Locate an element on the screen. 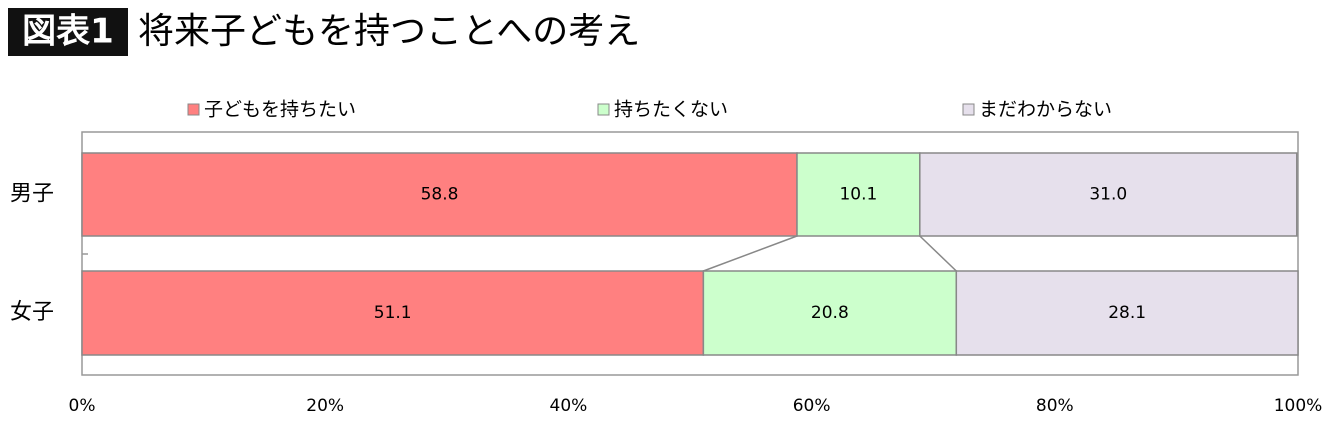 This screenshot has height=428, width=1340. x-tick-label: 0% is located at coordinates (82, 406).